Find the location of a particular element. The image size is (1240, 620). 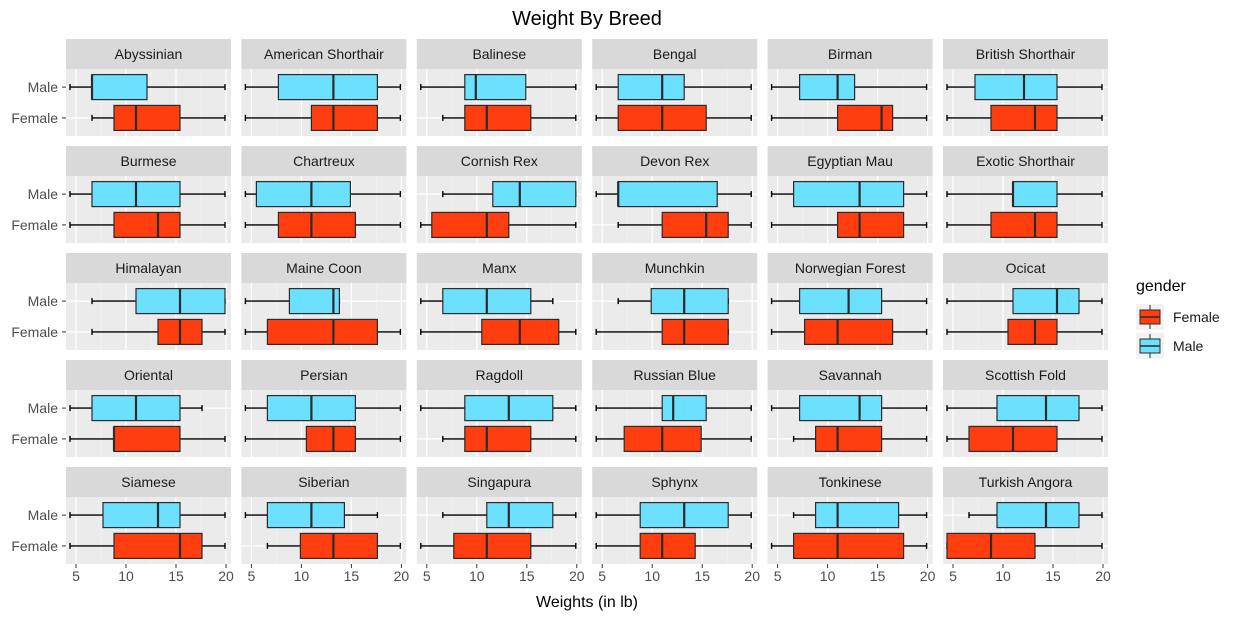

y-tick-label: Female is located at coordinates (34, 546).